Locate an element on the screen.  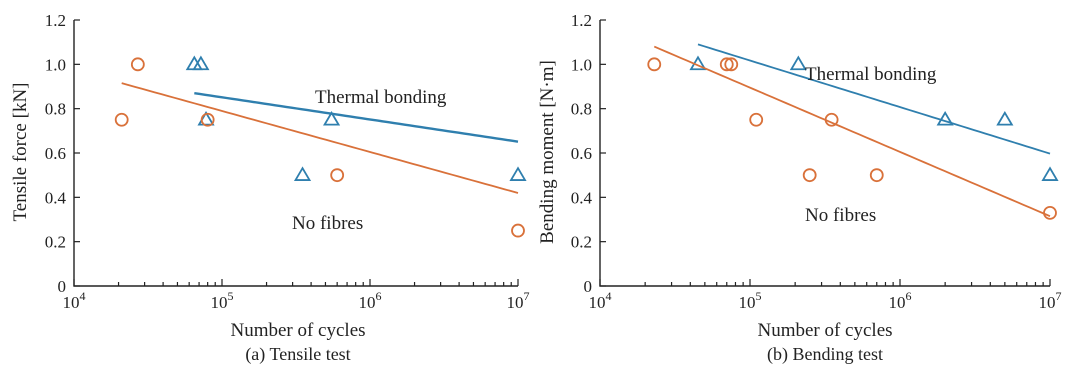
panel-a-xtick-label: 10⁴ is located at coordinates (74, 300).